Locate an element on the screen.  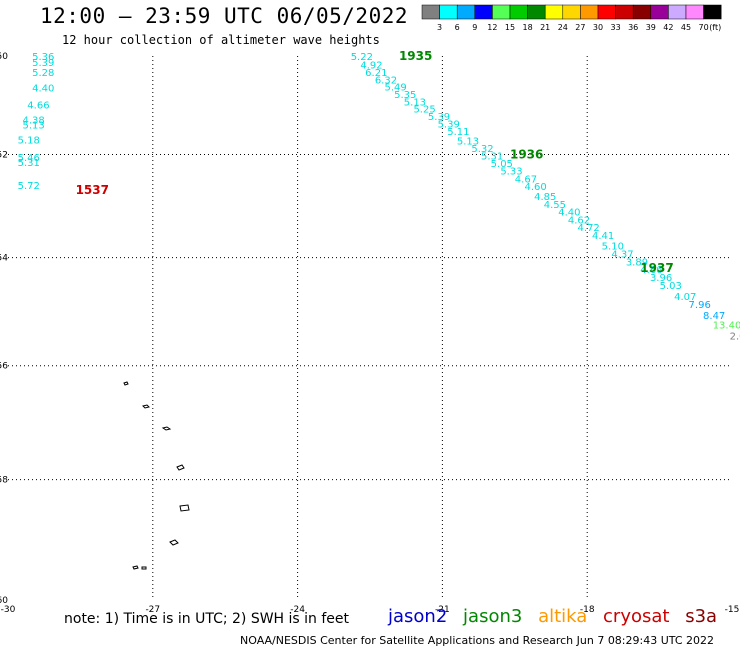
lon-tick-label: -30 is located at coordinates (8, 610).